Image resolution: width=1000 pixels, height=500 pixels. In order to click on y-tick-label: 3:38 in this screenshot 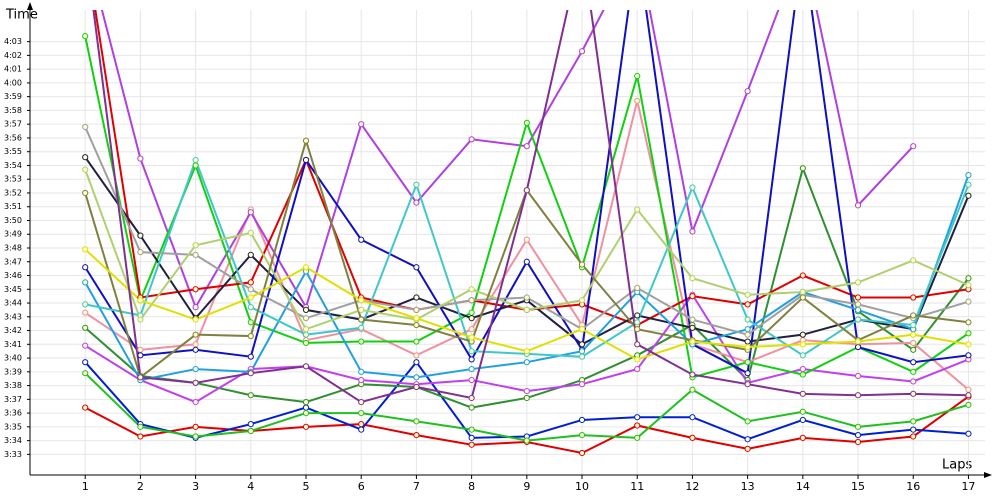, I will do `click(13, 385)`.